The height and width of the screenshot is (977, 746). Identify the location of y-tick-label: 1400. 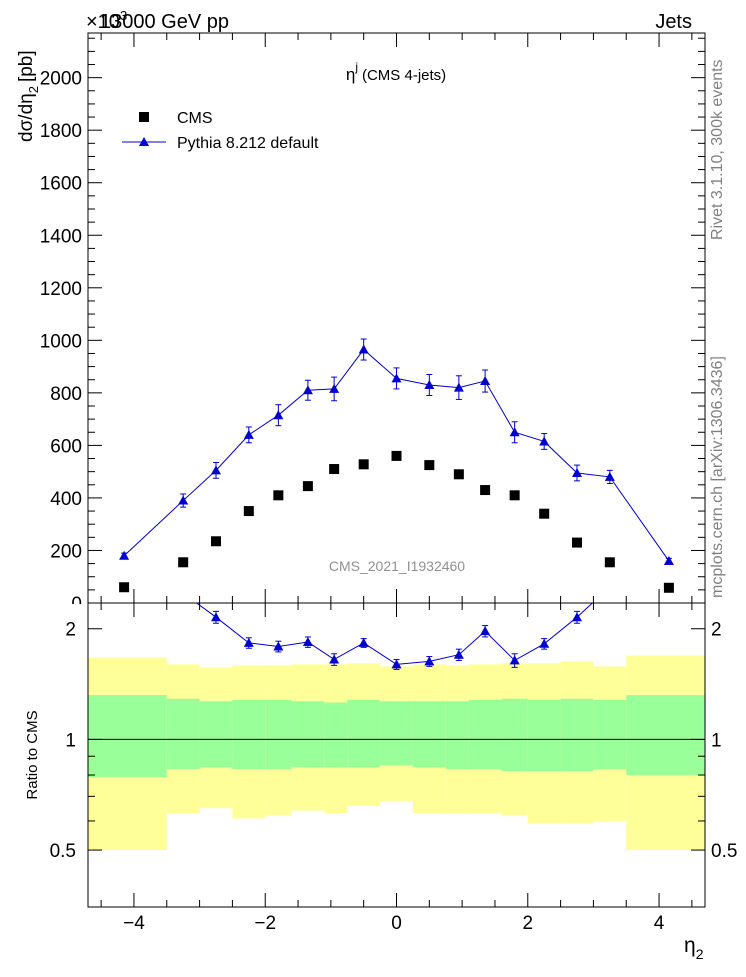
(61, 236).